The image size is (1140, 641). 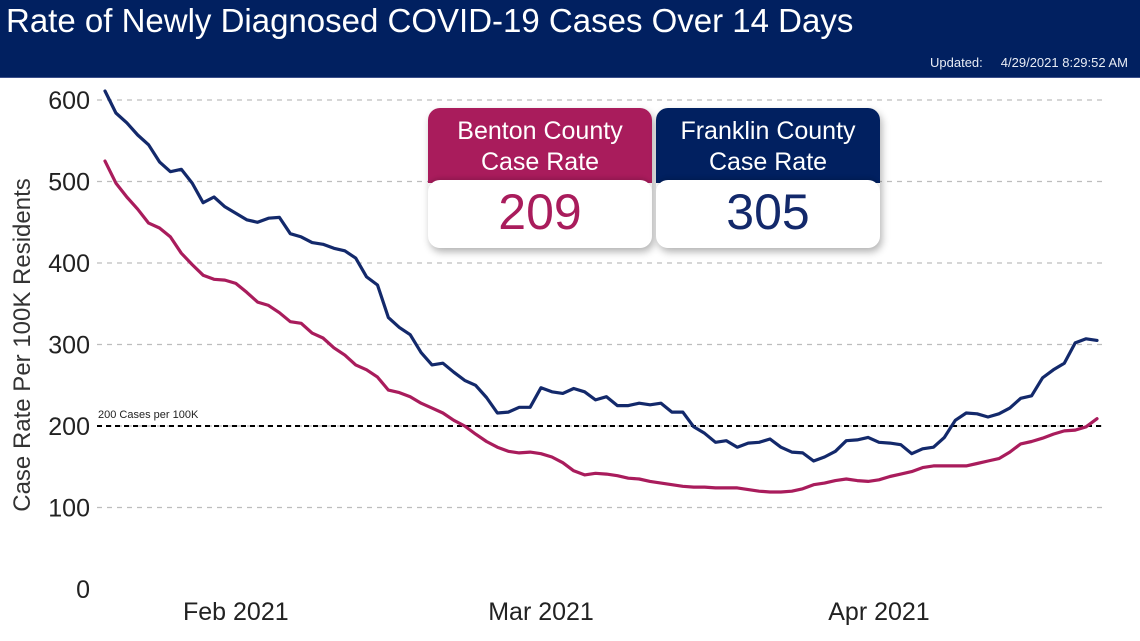 What do you see at coordinates (69, 427) in the screenshot?
I see `y-tick-label: 200` at bounding box center [69, 427].